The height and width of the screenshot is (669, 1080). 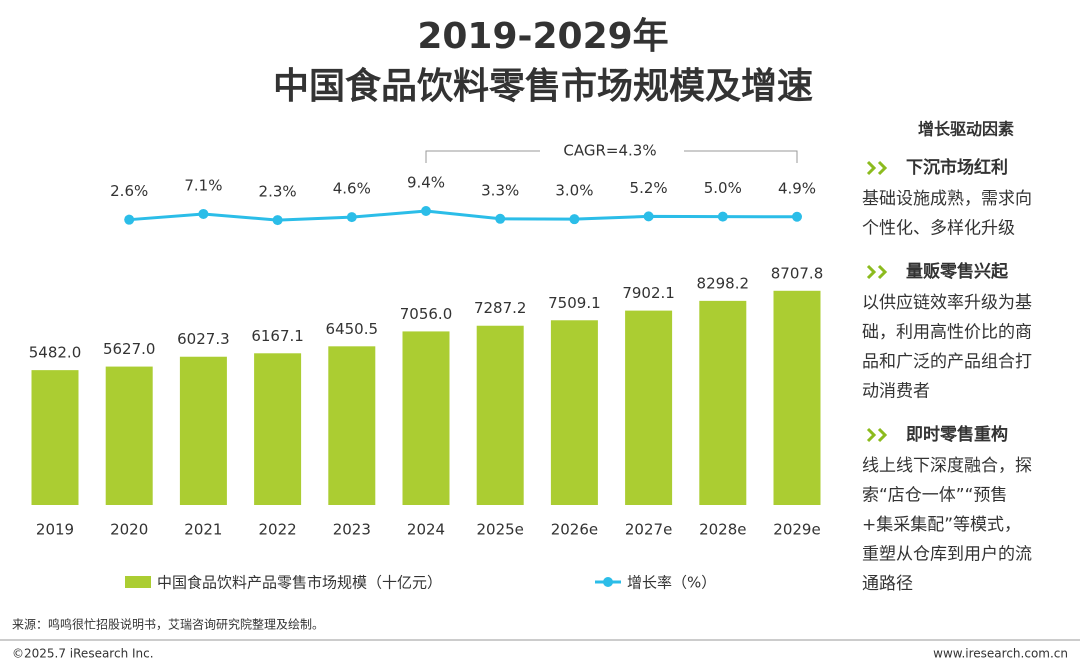 What do you see at coordinates (947, 333) in the screenshot?
I see `driver-text: 础，利用高性价比的商` at bounding box center [947, 333].